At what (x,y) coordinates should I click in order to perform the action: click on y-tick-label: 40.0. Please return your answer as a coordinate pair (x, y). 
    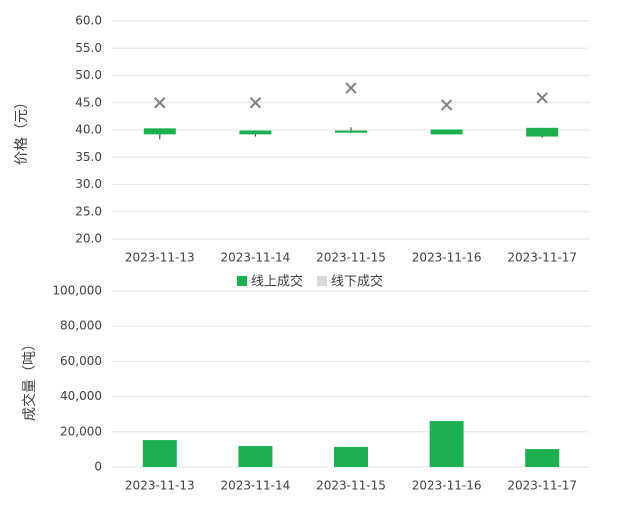
    Looking at the image, I should click on (88, 130).